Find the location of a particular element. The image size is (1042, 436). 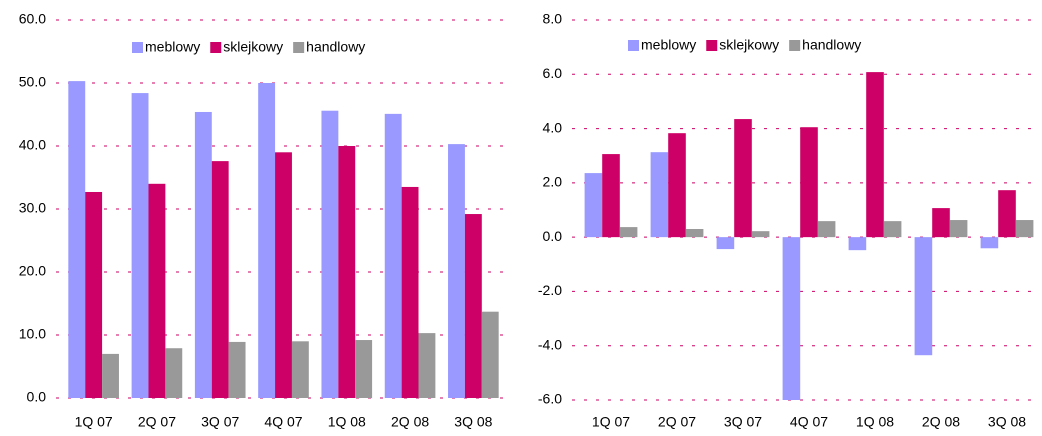

y-tick-label: 20.0 is located at coordinates (32, 271).